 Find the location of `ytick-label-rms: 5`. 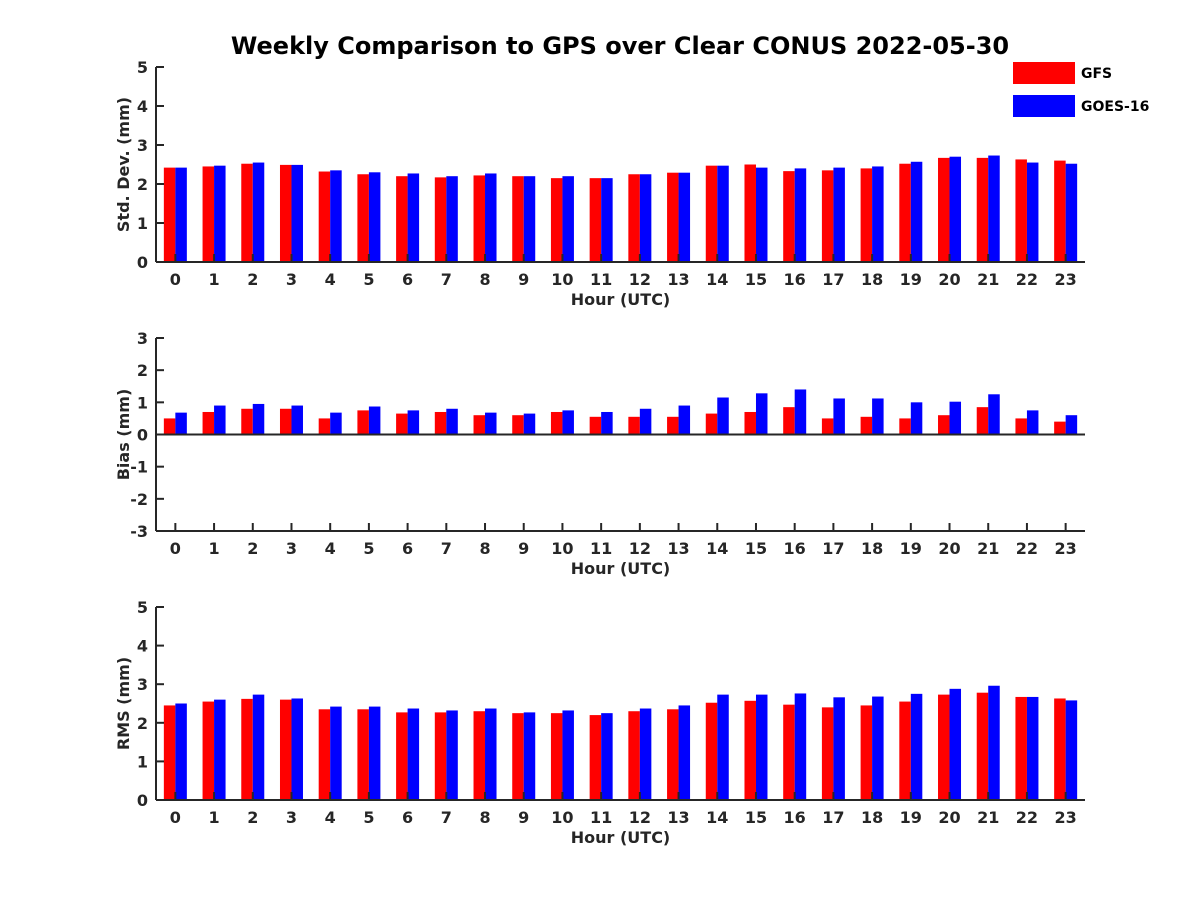

ytick-label-rms: 5 is located at coordinates (142, 607).